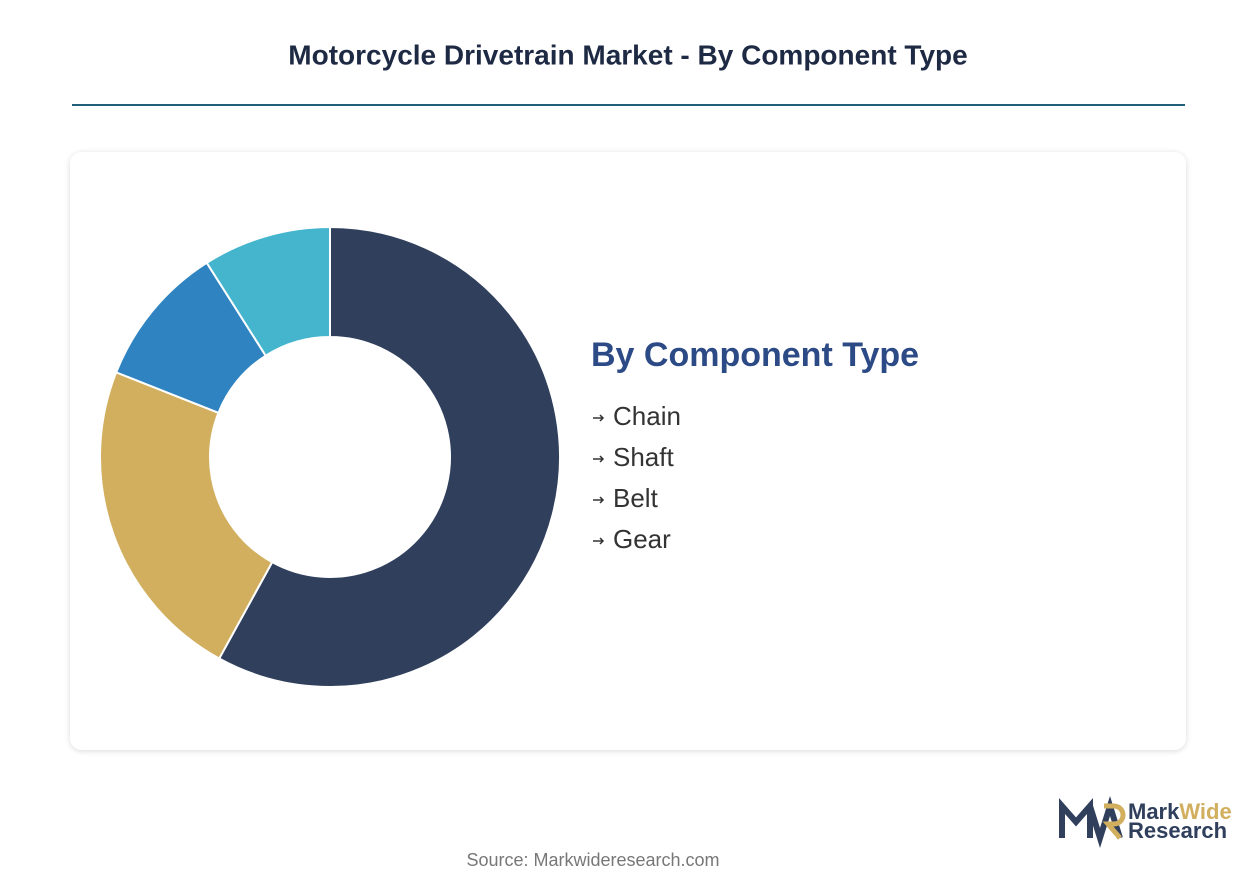 This screenshot has width=1257, height=888. Describe the element at coordinates (1177, 830) in the screenshot. I see `logo-research: Research` at that location.